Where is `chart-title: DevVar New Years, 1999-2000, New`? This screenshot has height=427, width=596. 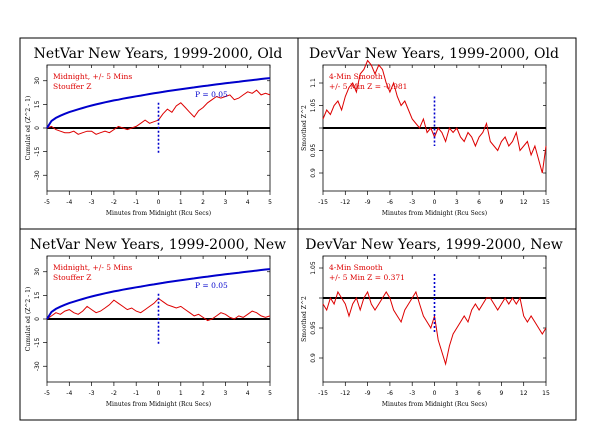
chart-title: DevVar New Years, 1999-2000, New is located at coordinates (434, 245).